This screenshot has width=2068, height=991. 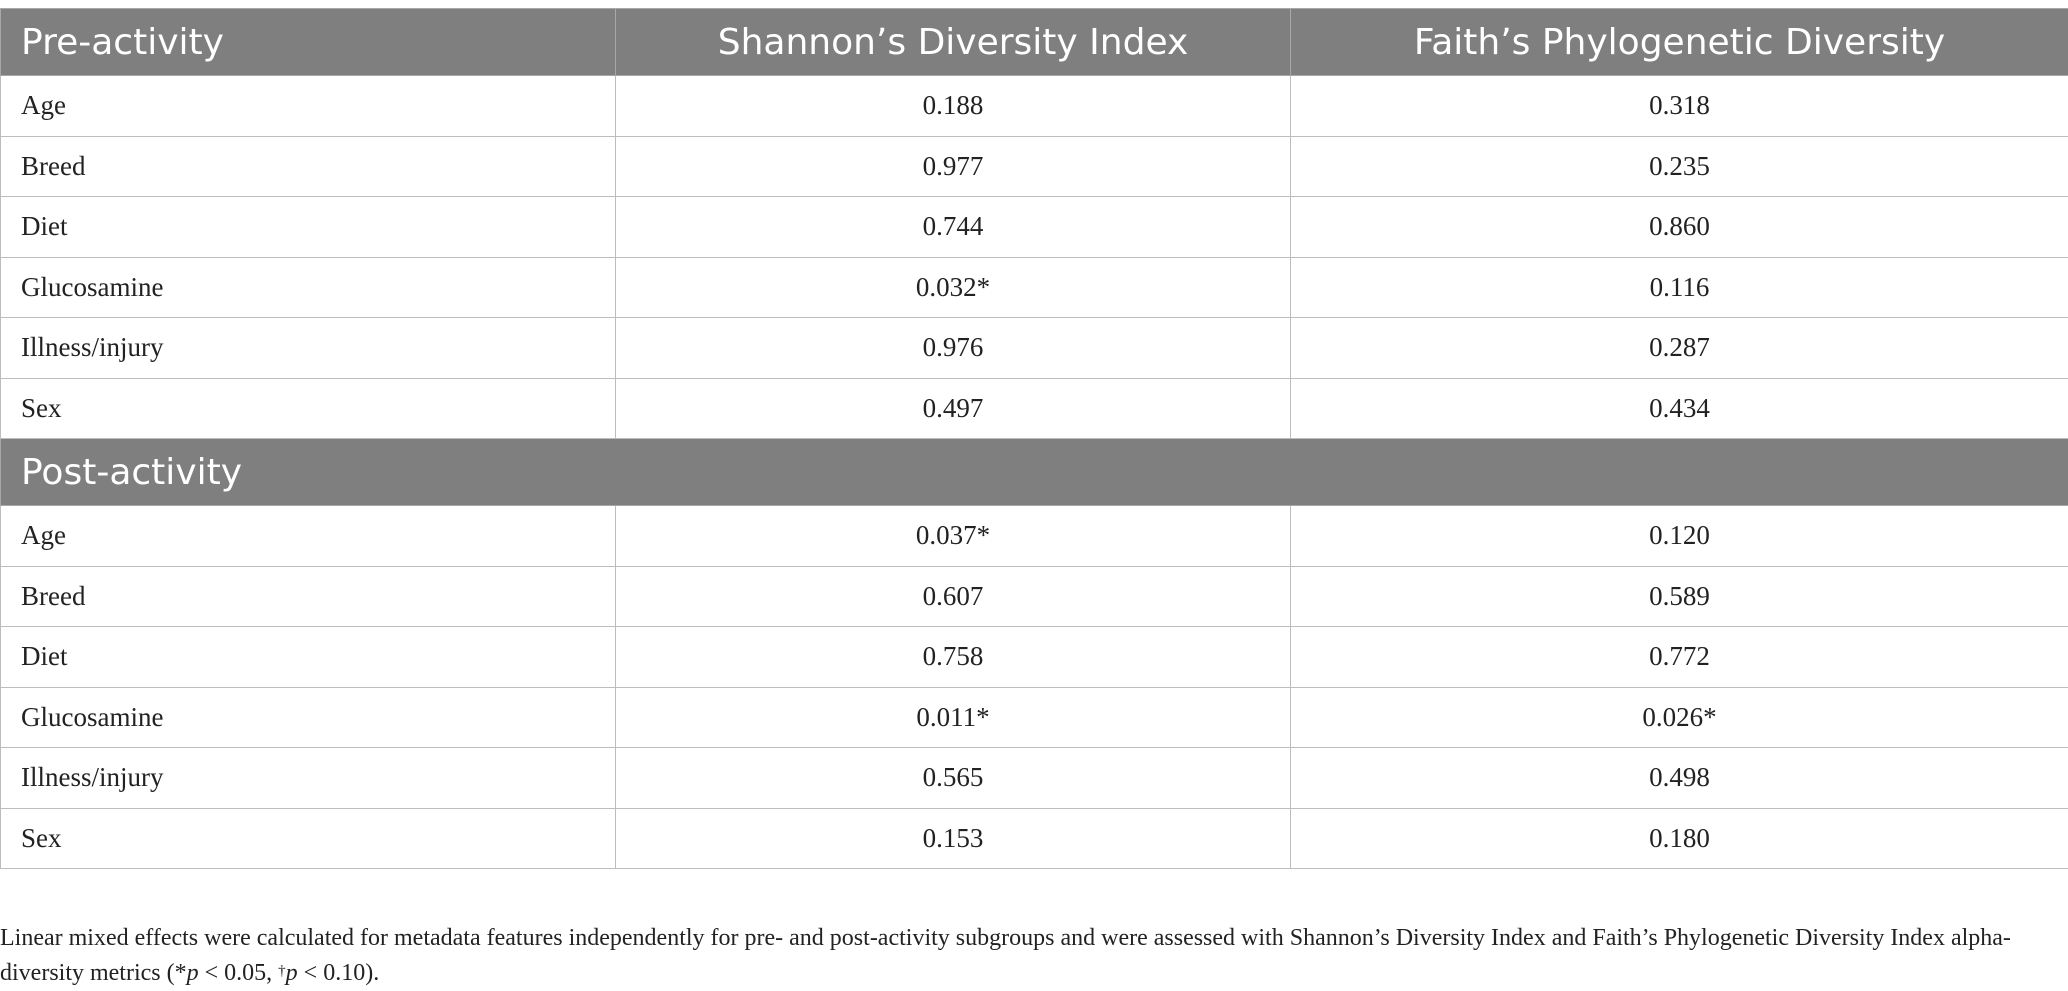 I want to click on table-row: Age 0.037* 0.120, so click(x=1034, y=536).